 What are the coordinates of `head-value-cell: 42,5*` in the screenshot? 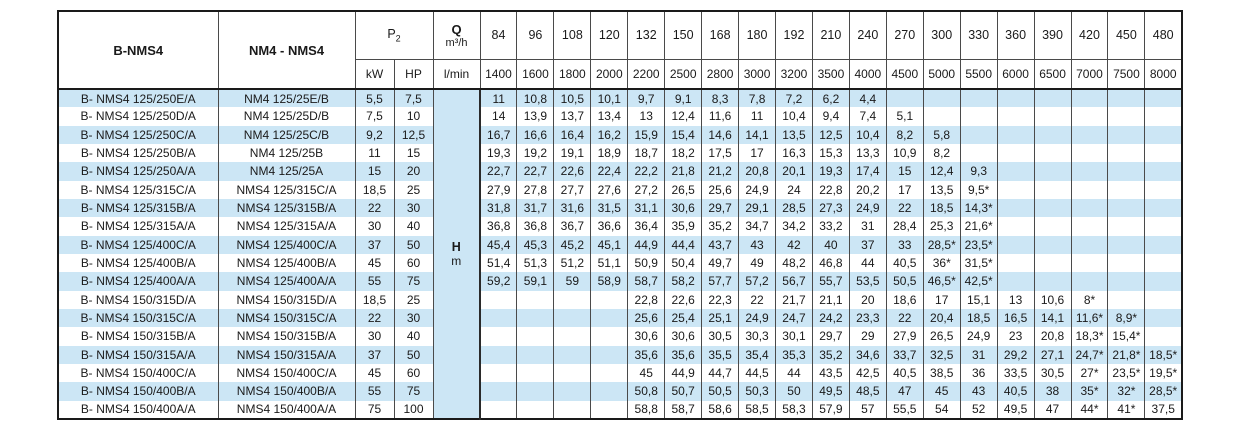 It's located at (978, 281).